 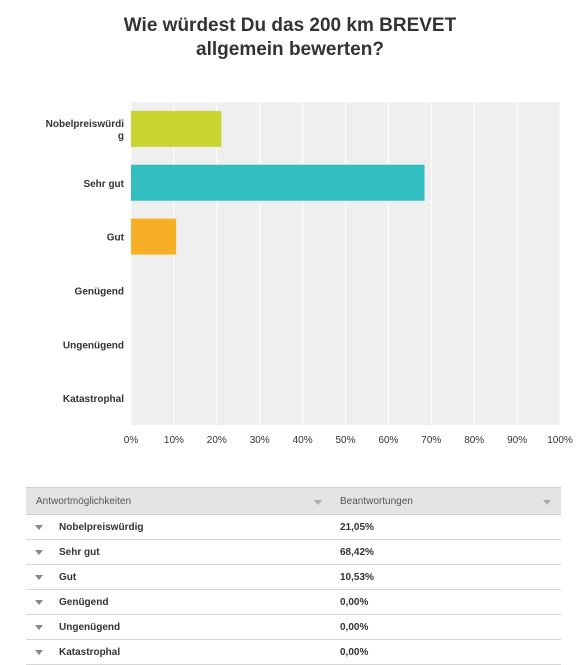 I want to click on category-label: Gut, so click(x=116, y=238).